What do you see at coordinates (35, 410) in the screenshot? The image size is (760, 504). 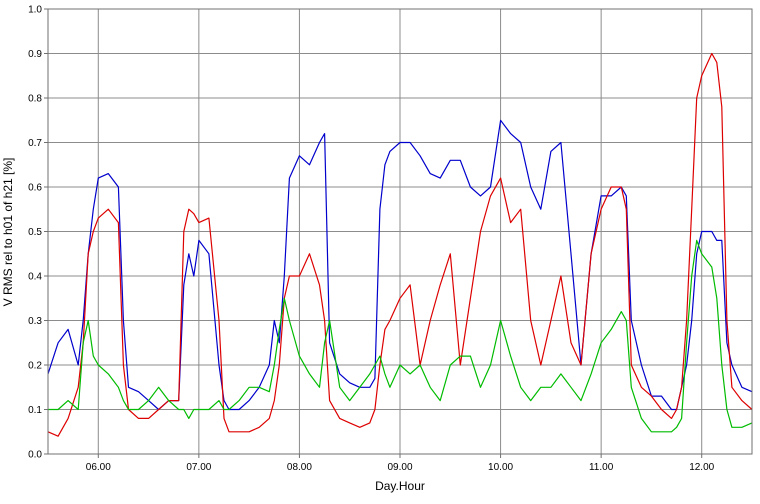 I see `y-tick-label: 0.1` at bounding box center [35, 410].